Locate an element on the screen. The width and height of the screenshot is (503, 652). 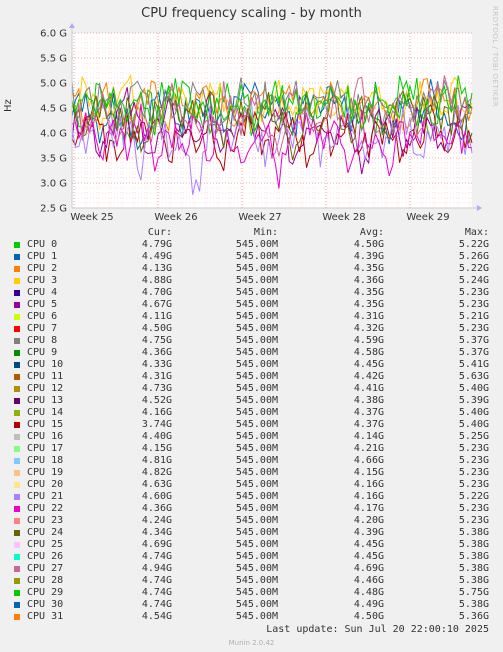
legend-name: CPU 29 is located at coordinates (45, 592).